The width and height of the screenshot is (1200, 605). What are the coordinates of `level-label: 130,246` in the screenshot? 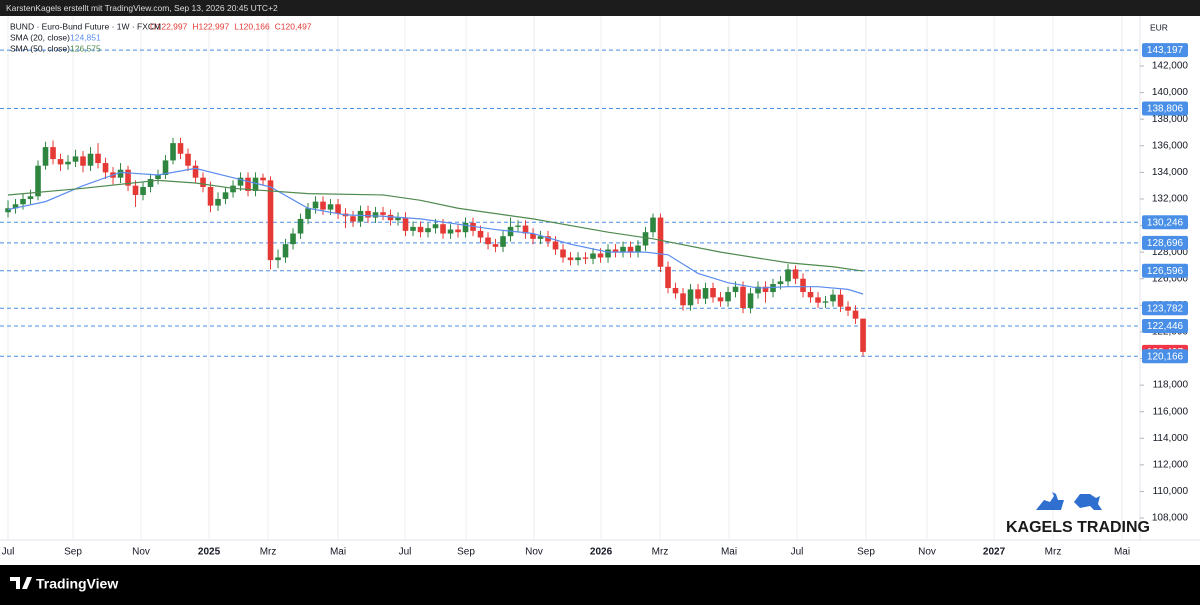 It's located at (1165, 222).